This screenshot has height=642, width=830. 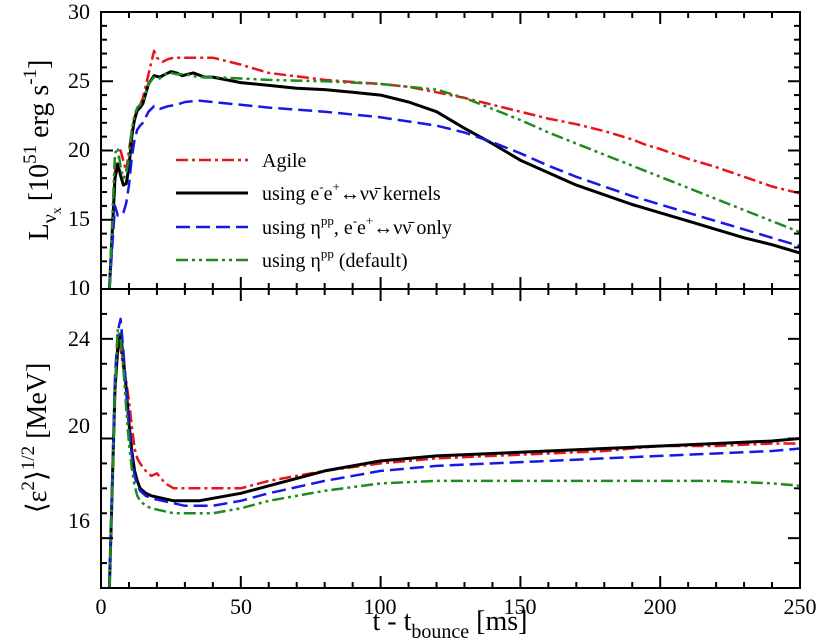 I want to click on top-ylabel-L: L, so click(x=39, y=231).